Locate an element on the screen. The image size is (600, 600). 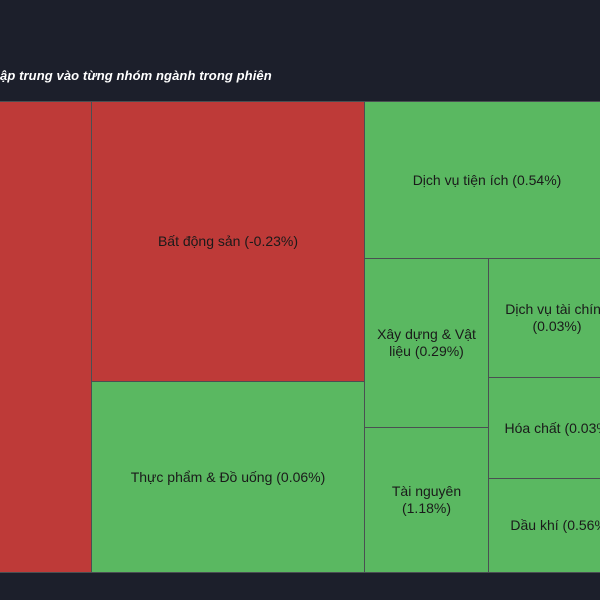
tile-dau-khi: Dầu khí (0.56%) is located at coordinates (544, 525).